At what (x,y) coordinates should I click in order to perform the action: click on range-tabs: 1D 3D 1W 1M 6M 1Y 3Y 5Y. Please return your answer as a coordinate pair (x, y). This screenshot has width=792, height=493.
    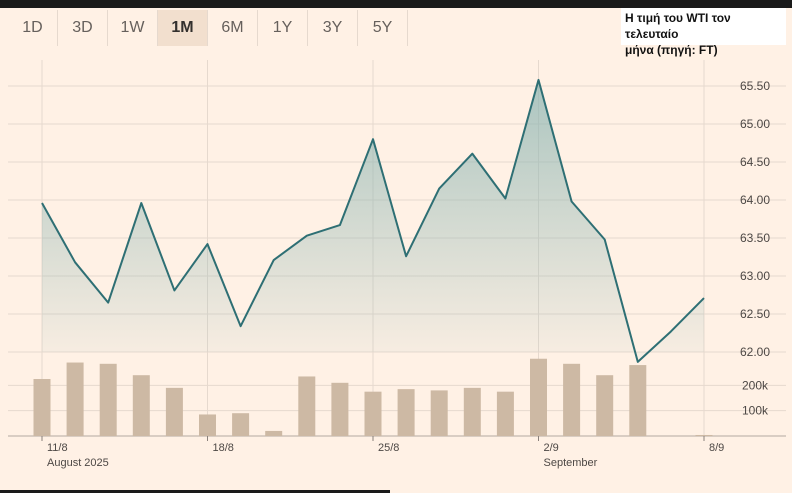
    Looking at the image, I should click on (208, 28).